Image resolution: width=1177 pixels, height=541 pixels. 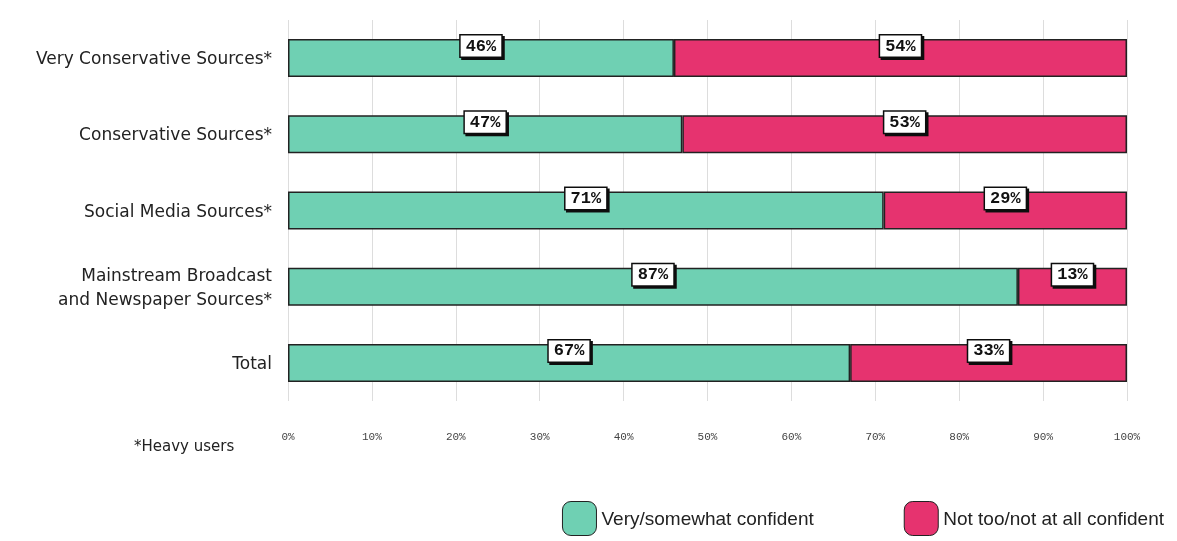 I want to click on x-tick-label: 50%, so click(x=707, y=436).